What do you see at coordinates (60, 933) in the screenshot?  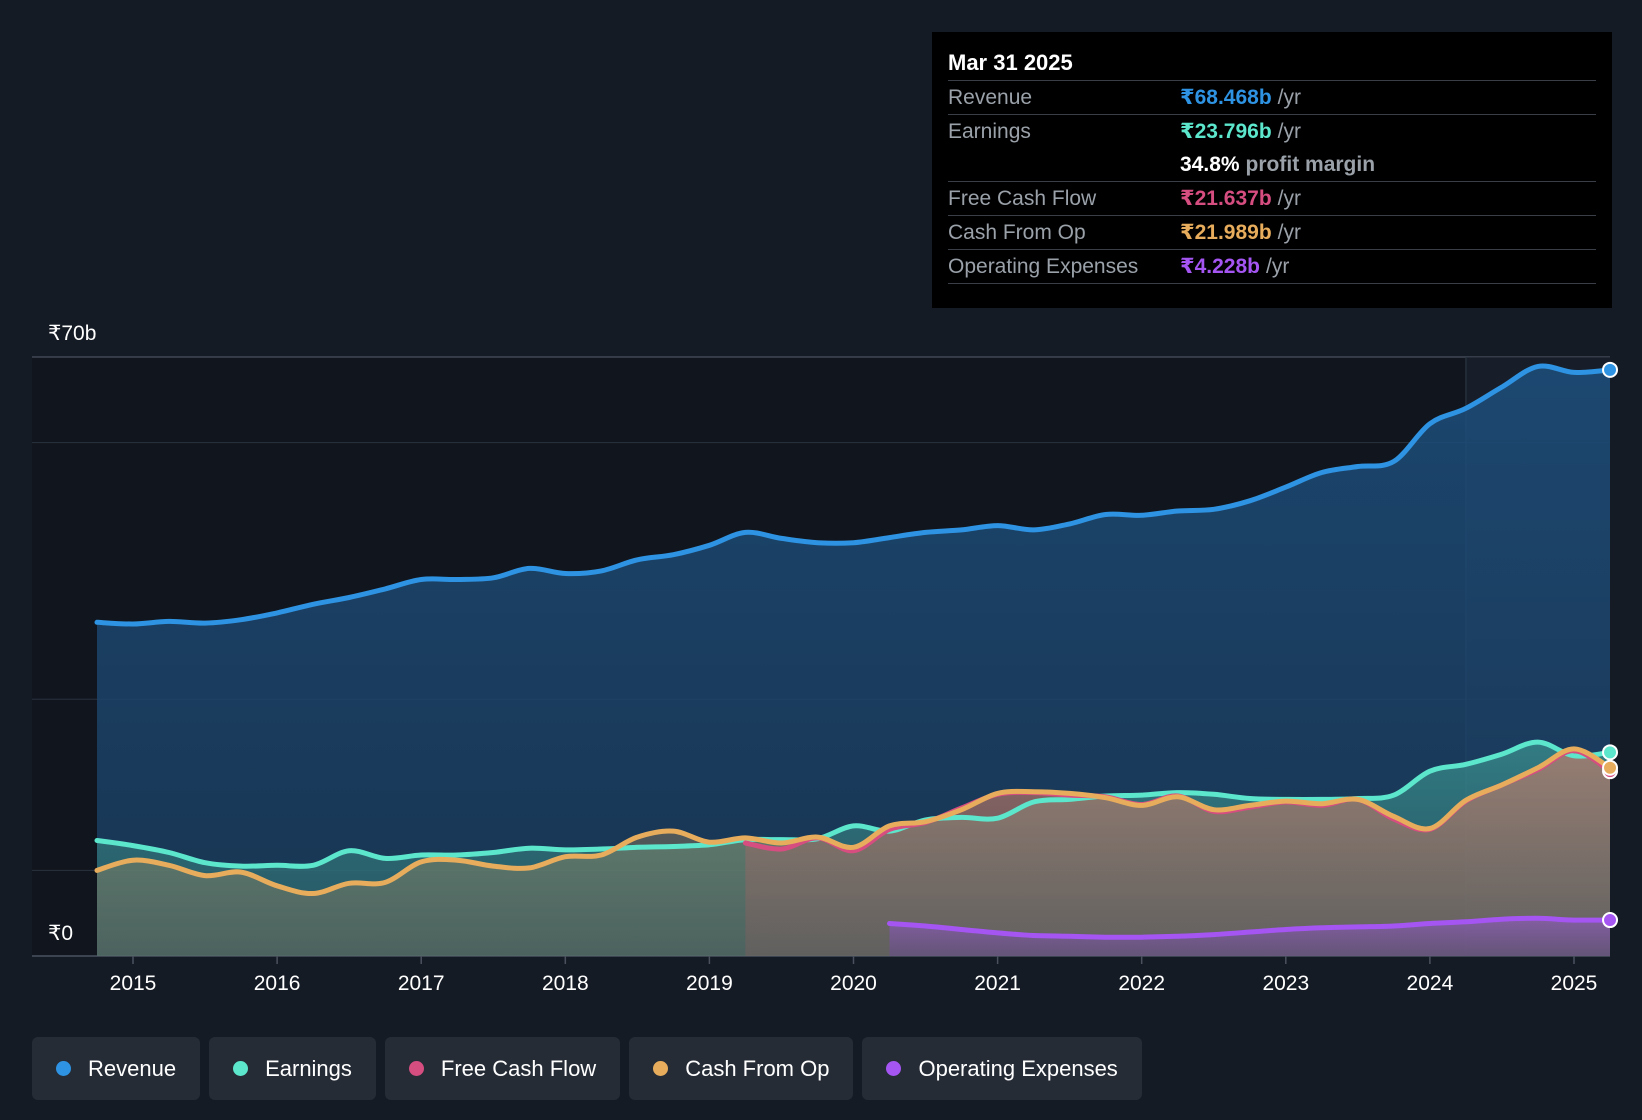 I see `y-axis-bottom-label: ₹0` at bounding box center [60, 933].